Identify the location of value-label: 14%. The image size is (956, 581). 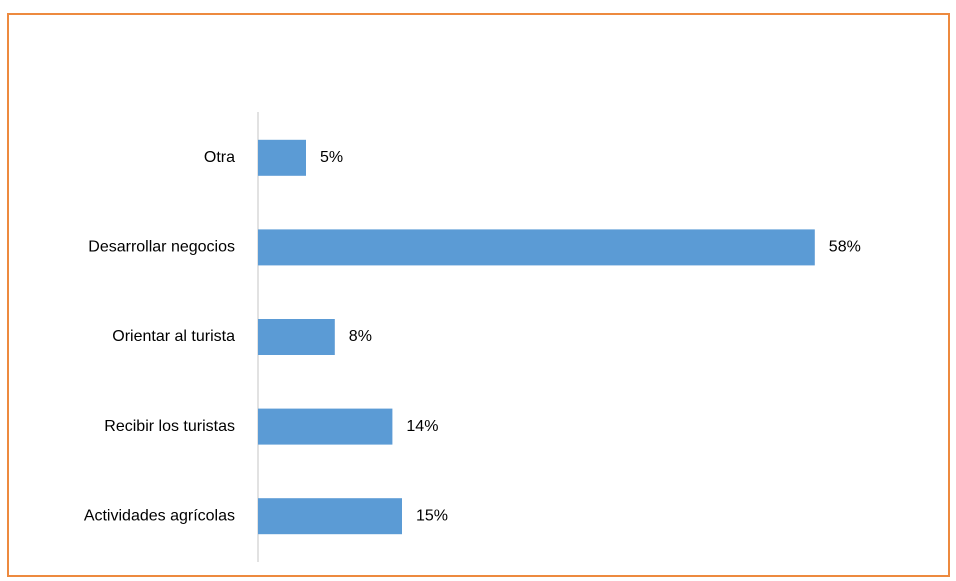
(422, 426).